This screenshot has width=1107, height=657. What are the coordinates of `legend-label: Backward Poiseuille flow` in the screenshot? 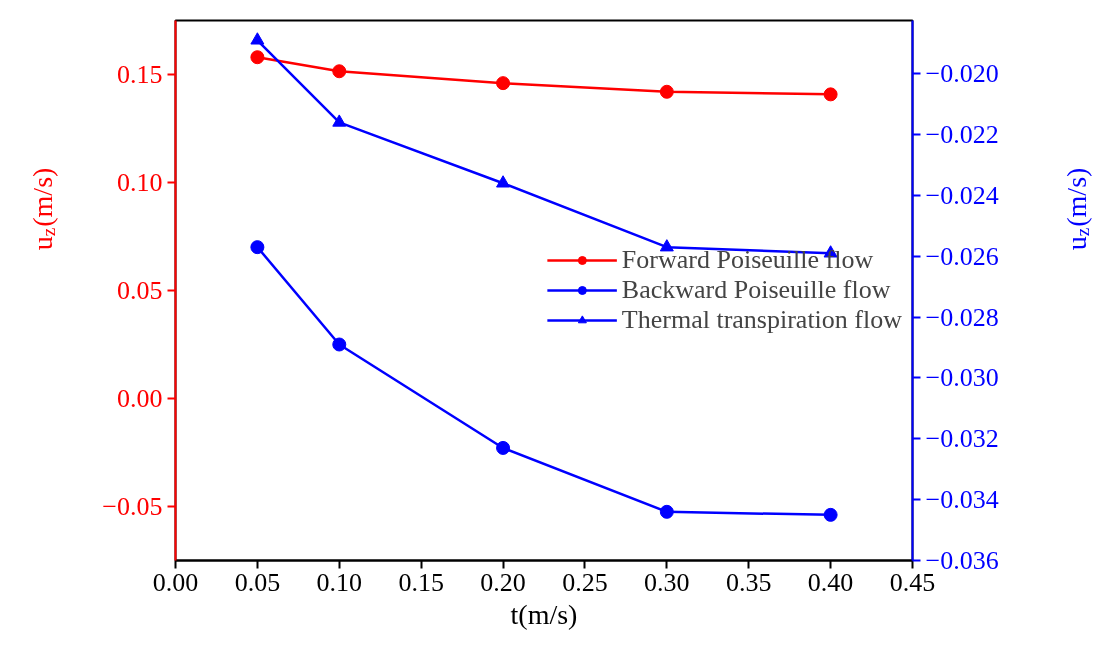 It's located at (756, 290).